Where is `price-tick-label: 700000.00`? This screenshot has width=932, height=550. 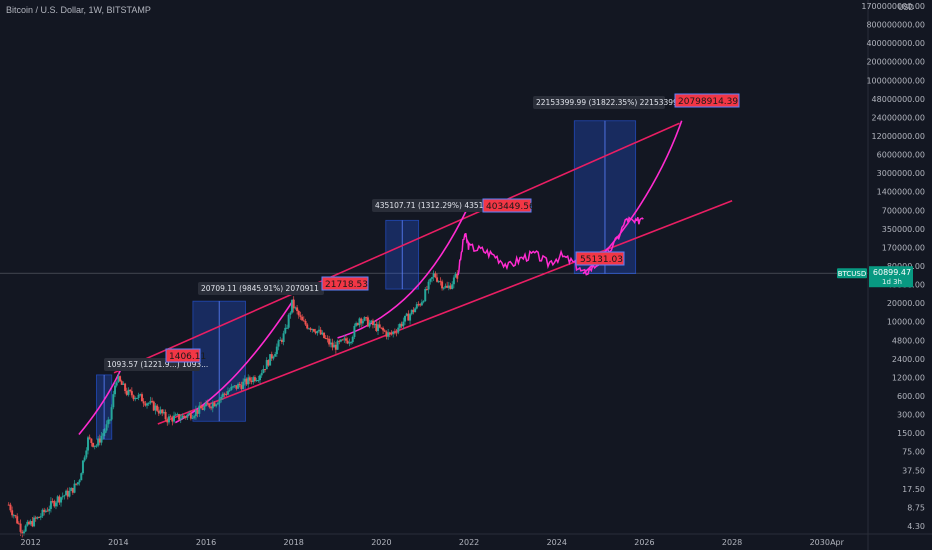 price-tick-label: 700000.00 is located at coordinates (903, 210).